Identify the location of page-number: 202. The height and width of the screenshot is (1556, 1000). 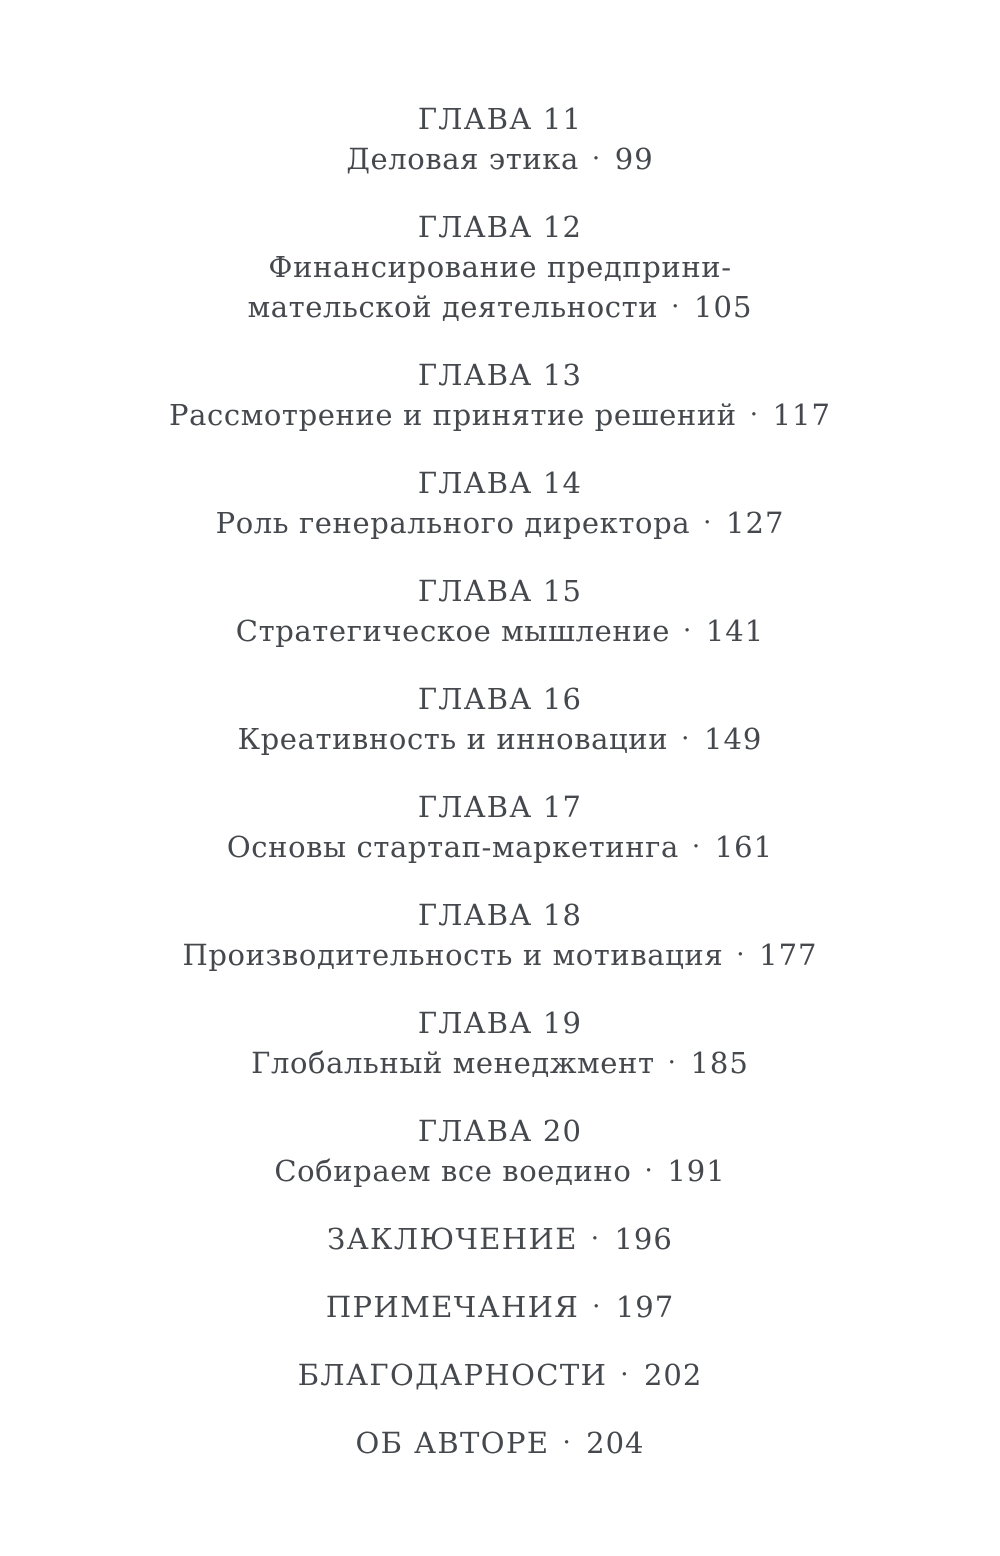
(673, 1375).